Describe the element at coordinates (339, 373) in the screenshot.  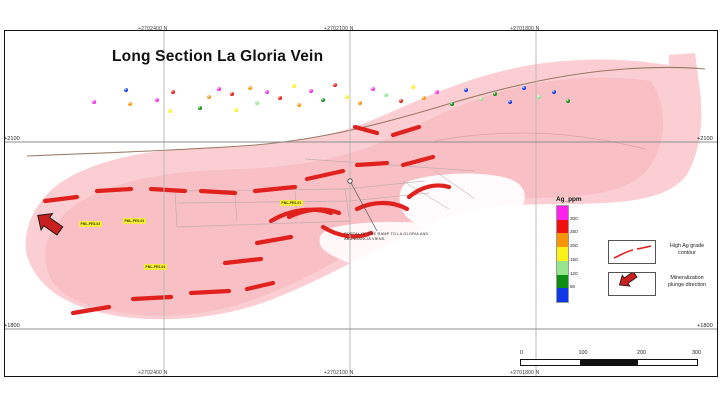
I see `coord-label-bottom-2: +2702100 N` at that location.